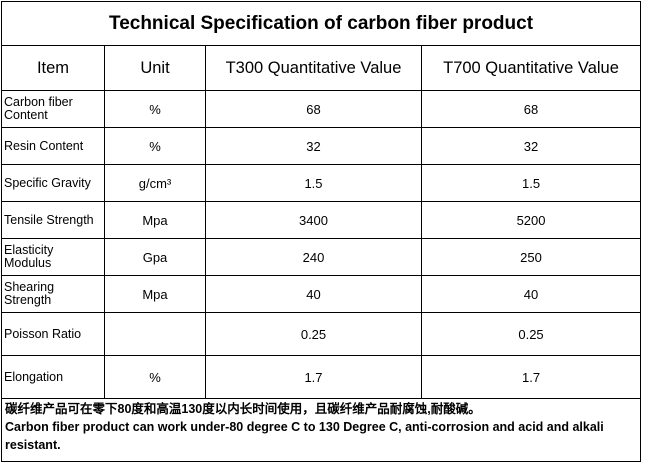 Image resolution: width=646 pixels, height=471 pixels. I want to click on table-row: Resin Content % 32 32, so click(321, 146).